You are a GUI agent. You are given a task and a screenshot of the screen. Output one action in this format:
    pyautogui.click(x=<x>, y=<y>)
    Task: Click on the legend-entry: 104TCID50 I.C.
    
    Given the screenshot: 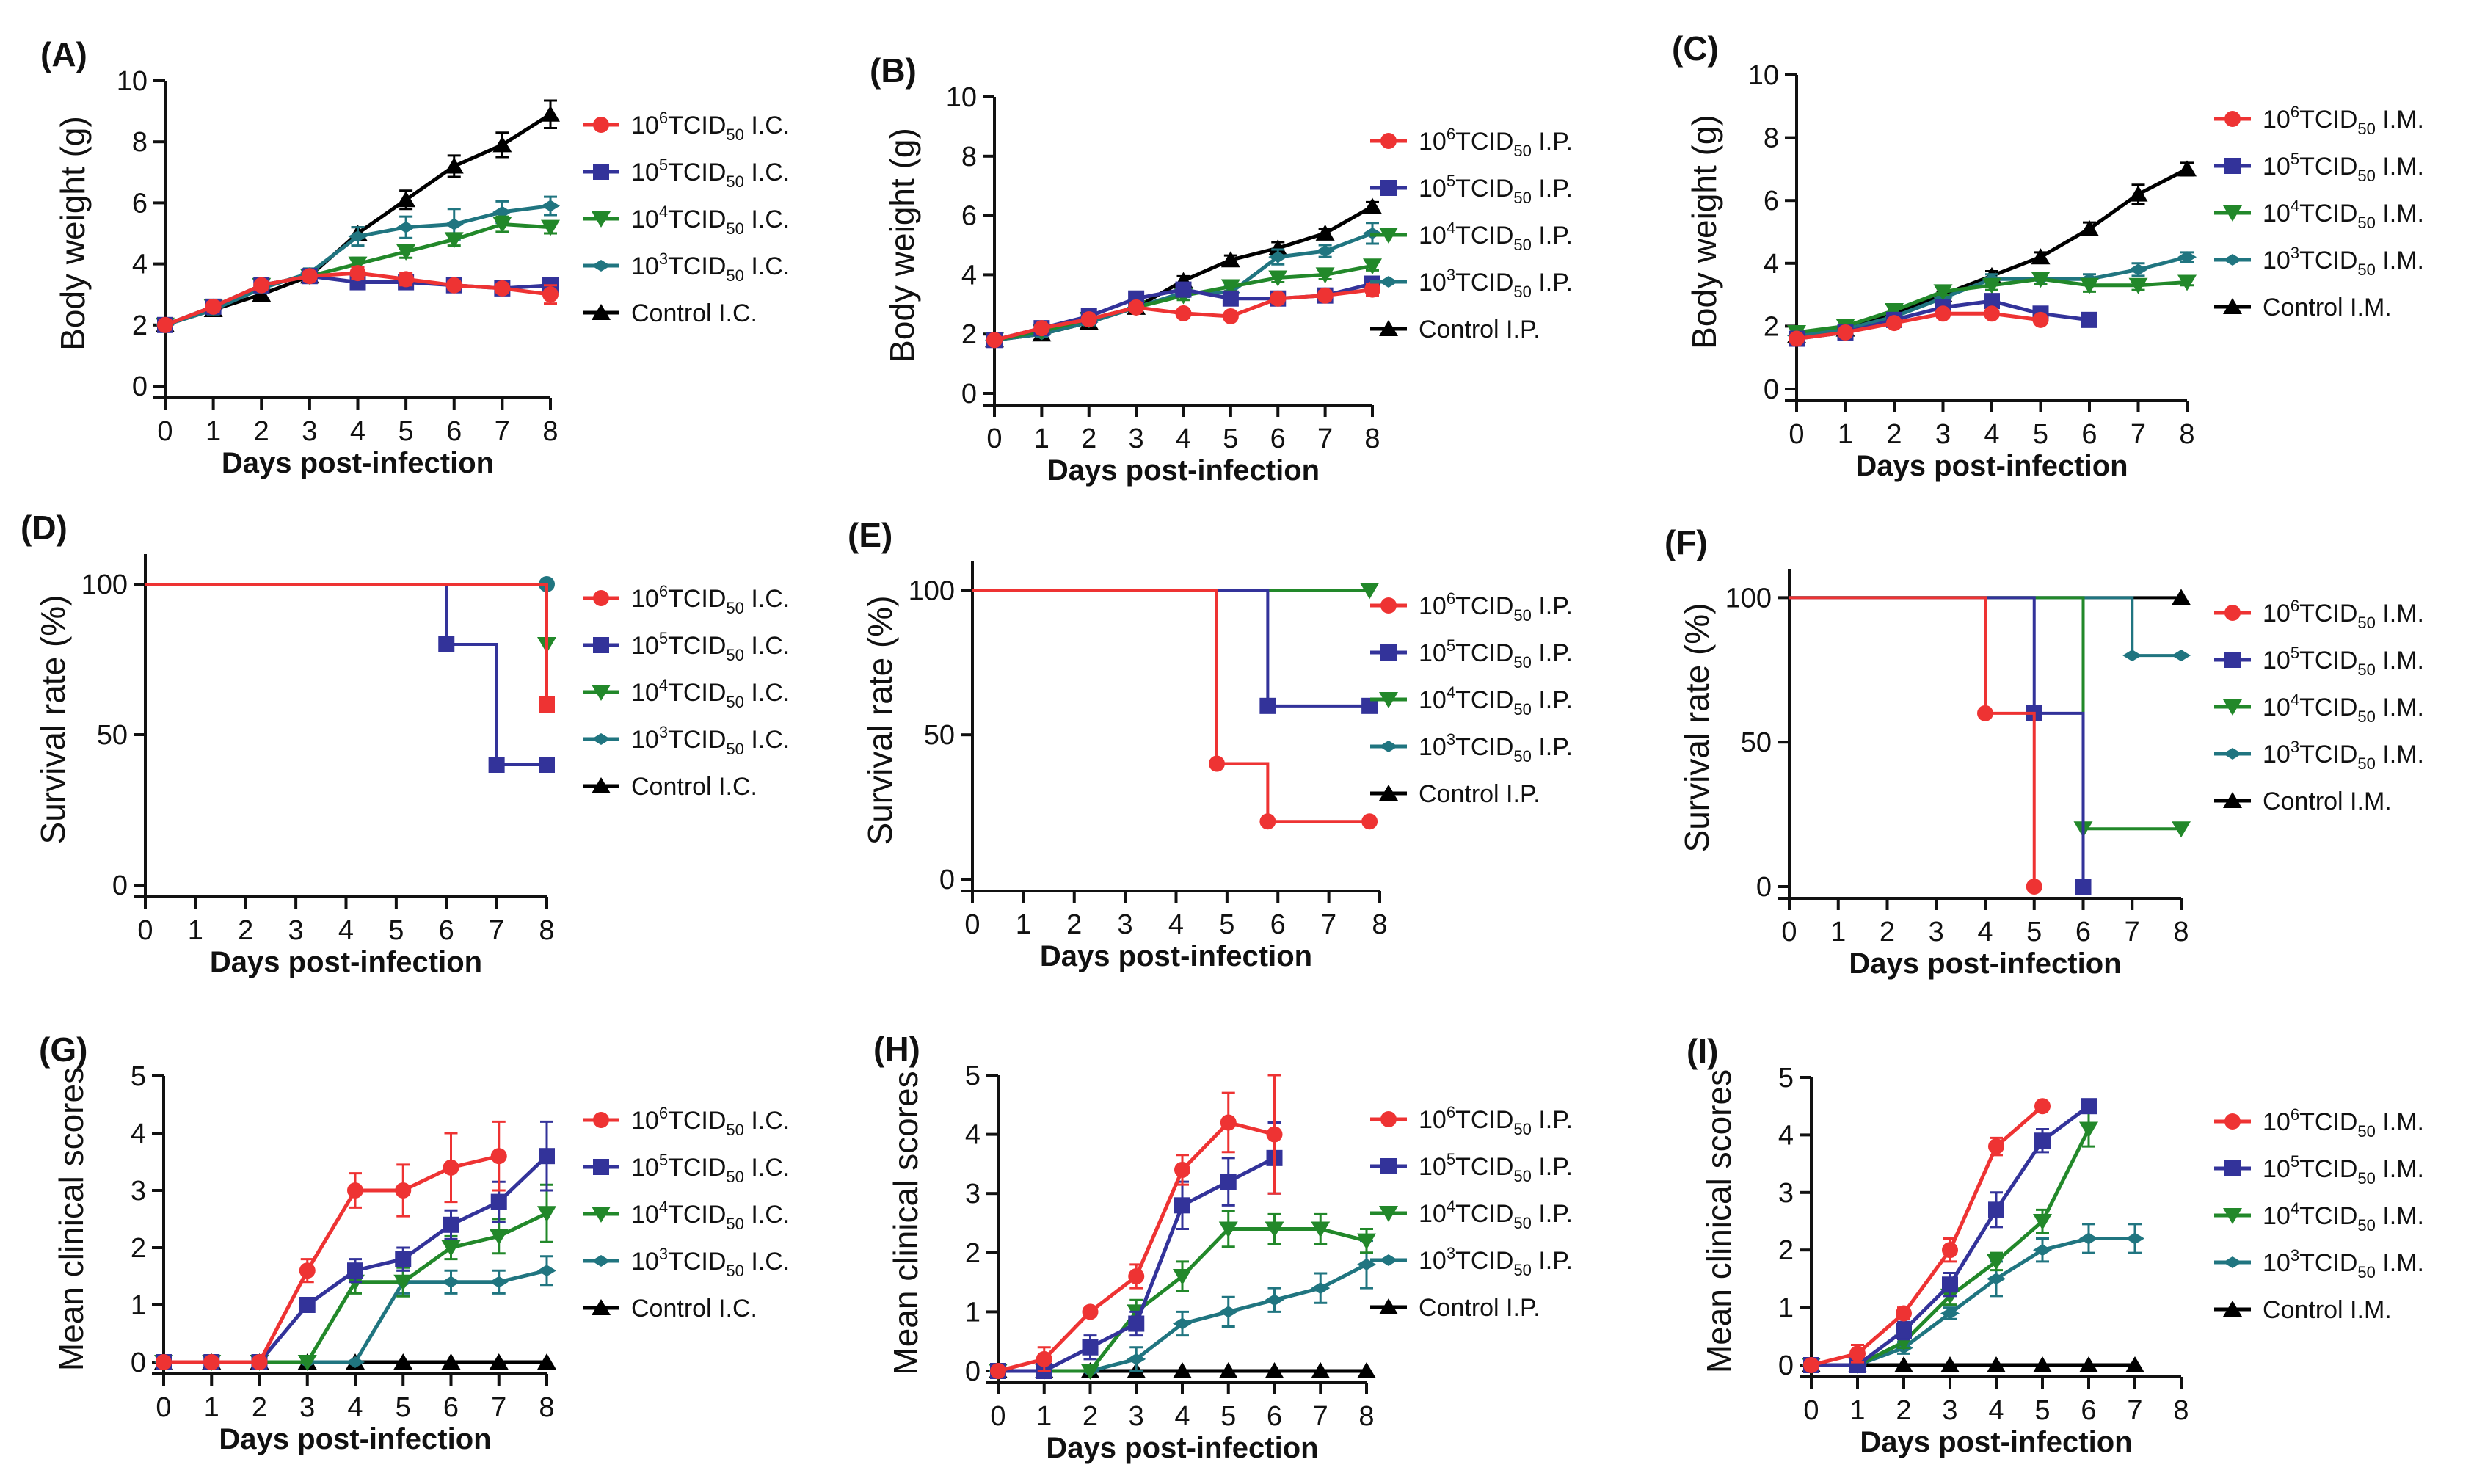 What is the action you would take?
    pyautogui.click(x=710, y=1215)
    